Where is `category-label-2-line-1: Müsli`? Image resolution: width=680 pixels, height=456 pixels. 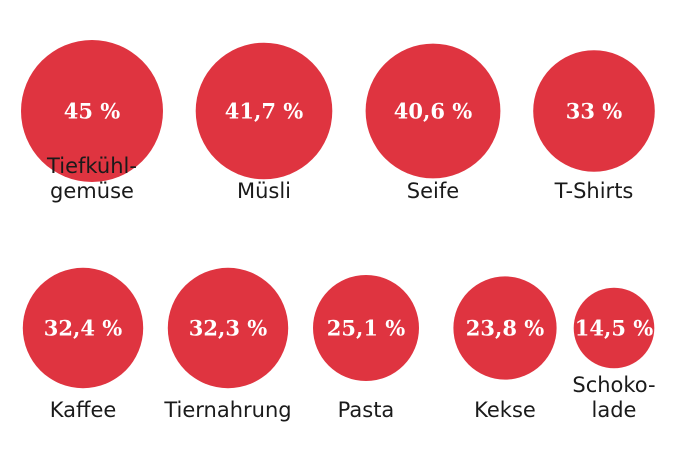
category-label-2-line-1: Müsli is located at coordinates (264, 191).